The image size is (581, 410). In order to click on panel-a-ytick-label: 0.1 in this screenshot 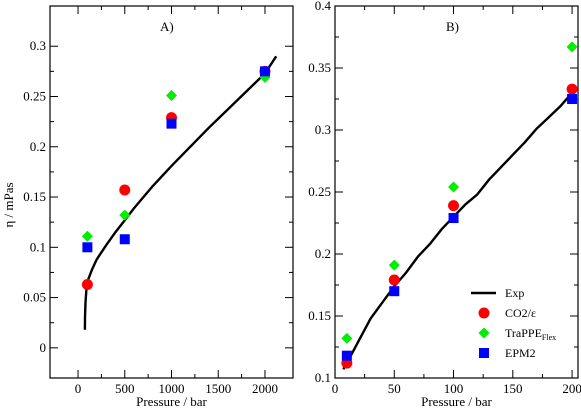, I will do `click(38, 246)`.